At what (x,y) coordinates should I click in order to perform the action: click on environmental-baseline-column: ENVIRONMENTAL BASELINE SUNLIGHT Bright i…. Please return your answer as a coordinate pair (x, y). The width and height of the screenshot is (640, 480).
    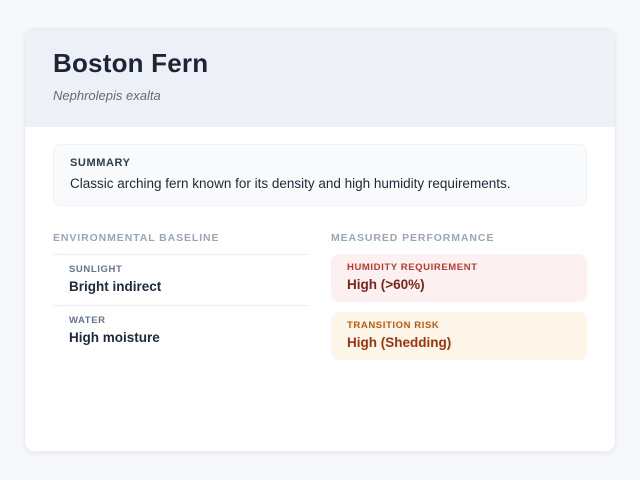
    Looking at the image, I should click on (181, 301).